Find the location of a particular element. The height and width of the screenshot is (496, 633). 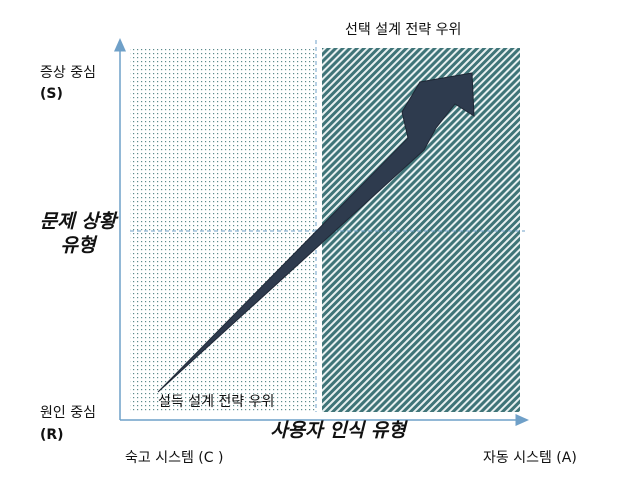

top-right-label: 선택 설계 전략 우위 is located at coordinates (403, 30).